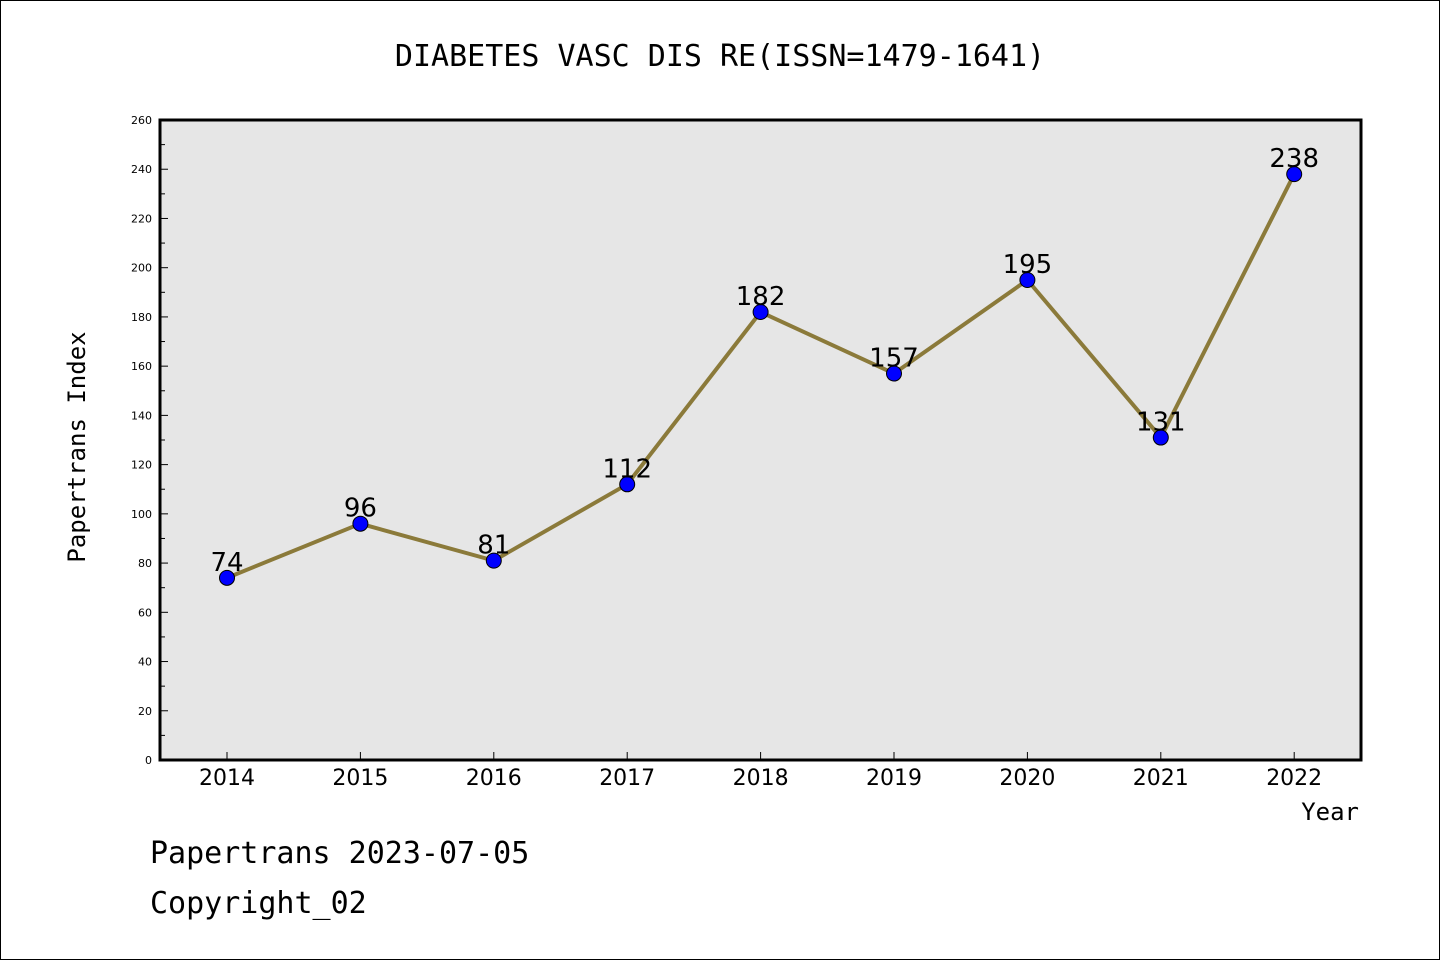 The height and width of the screenshot is (960, 1440). I want to click on y-tick-label-260: 260, so click(141, 120).